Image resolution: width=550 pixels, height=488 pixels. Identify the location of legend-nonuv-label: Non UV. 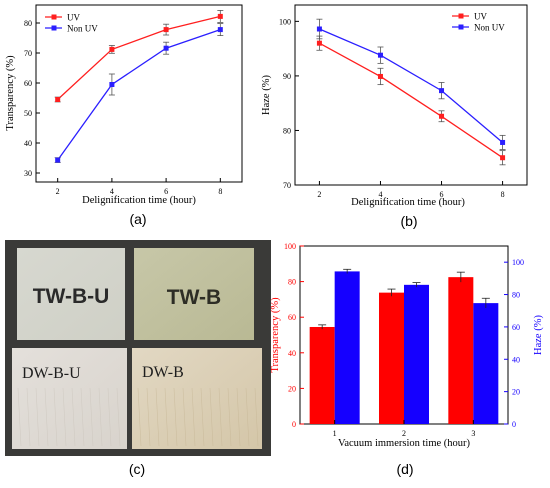
(489, 28).